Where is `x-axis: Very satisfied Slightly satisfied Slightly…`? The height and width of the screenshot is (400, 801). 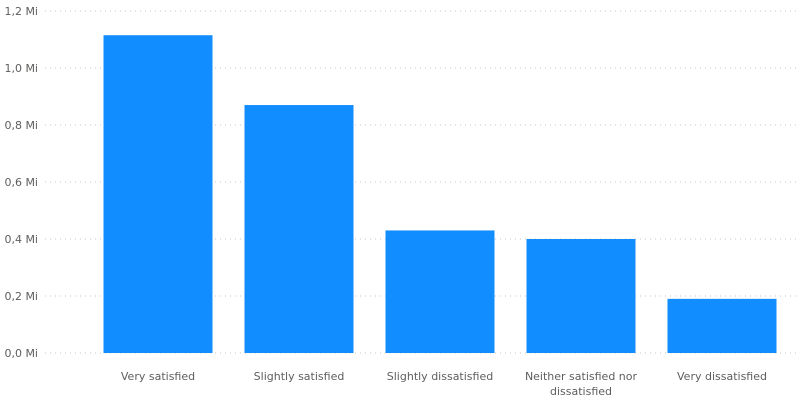 x-axis: Very satisfied Slightly satisfied Slightly… is located at coordinates (444, 384).